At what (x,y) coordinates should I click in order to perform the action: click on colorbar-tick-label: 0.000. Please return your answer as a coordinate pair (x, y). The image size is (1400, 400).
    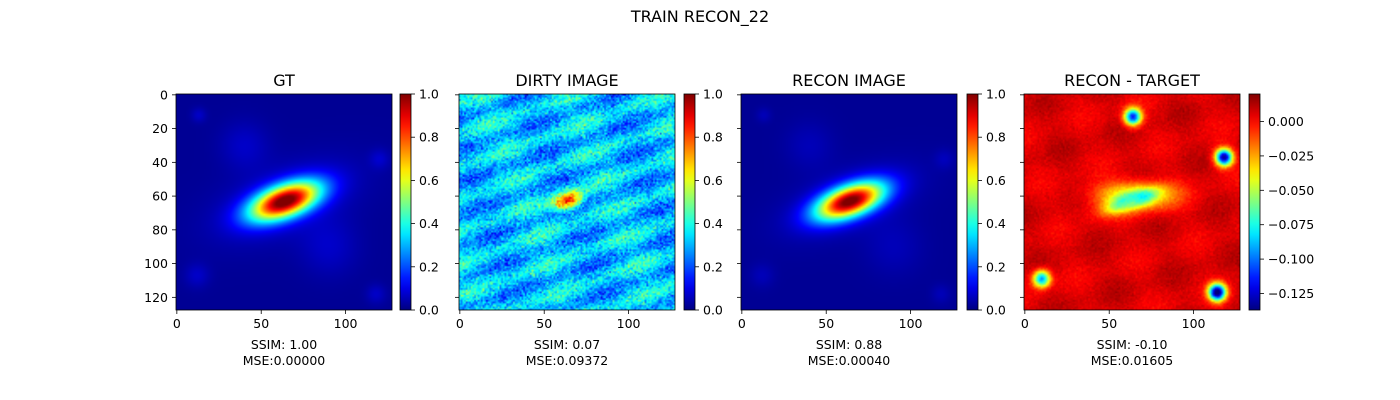
    Looking at the image, I should click on (1286, 121).